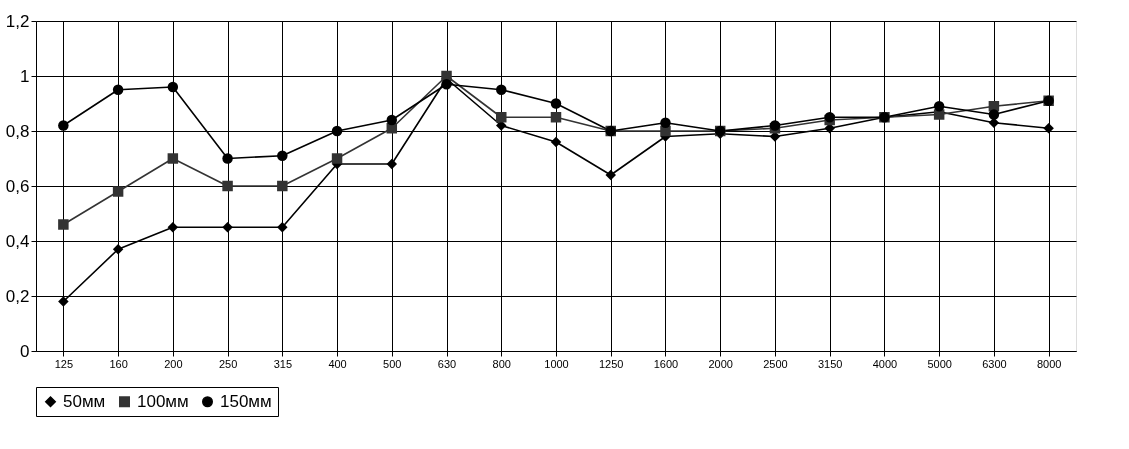 The height and width of the screenshot is (449, 1129). I want to click on x-tick-label: 4000, so click(885, 363).